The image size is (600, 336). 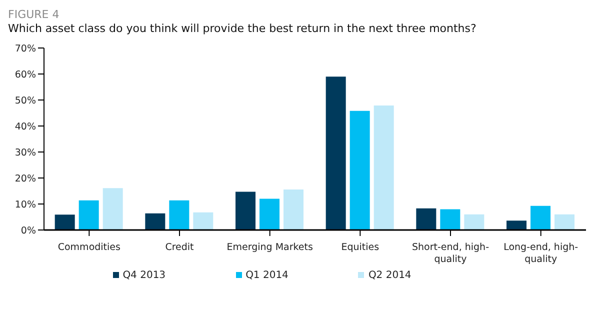 I want to click on legend-label: Q1 2014, so click(x=267, y=275).